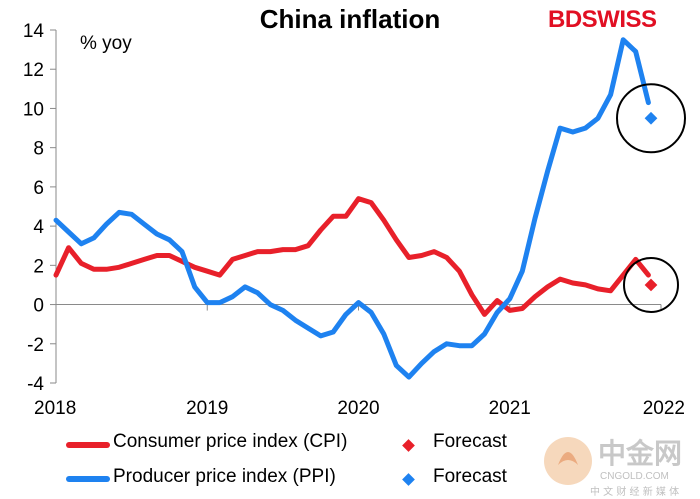  I want to click on cpi_forecast-highlight-ring, so click(651, 284).